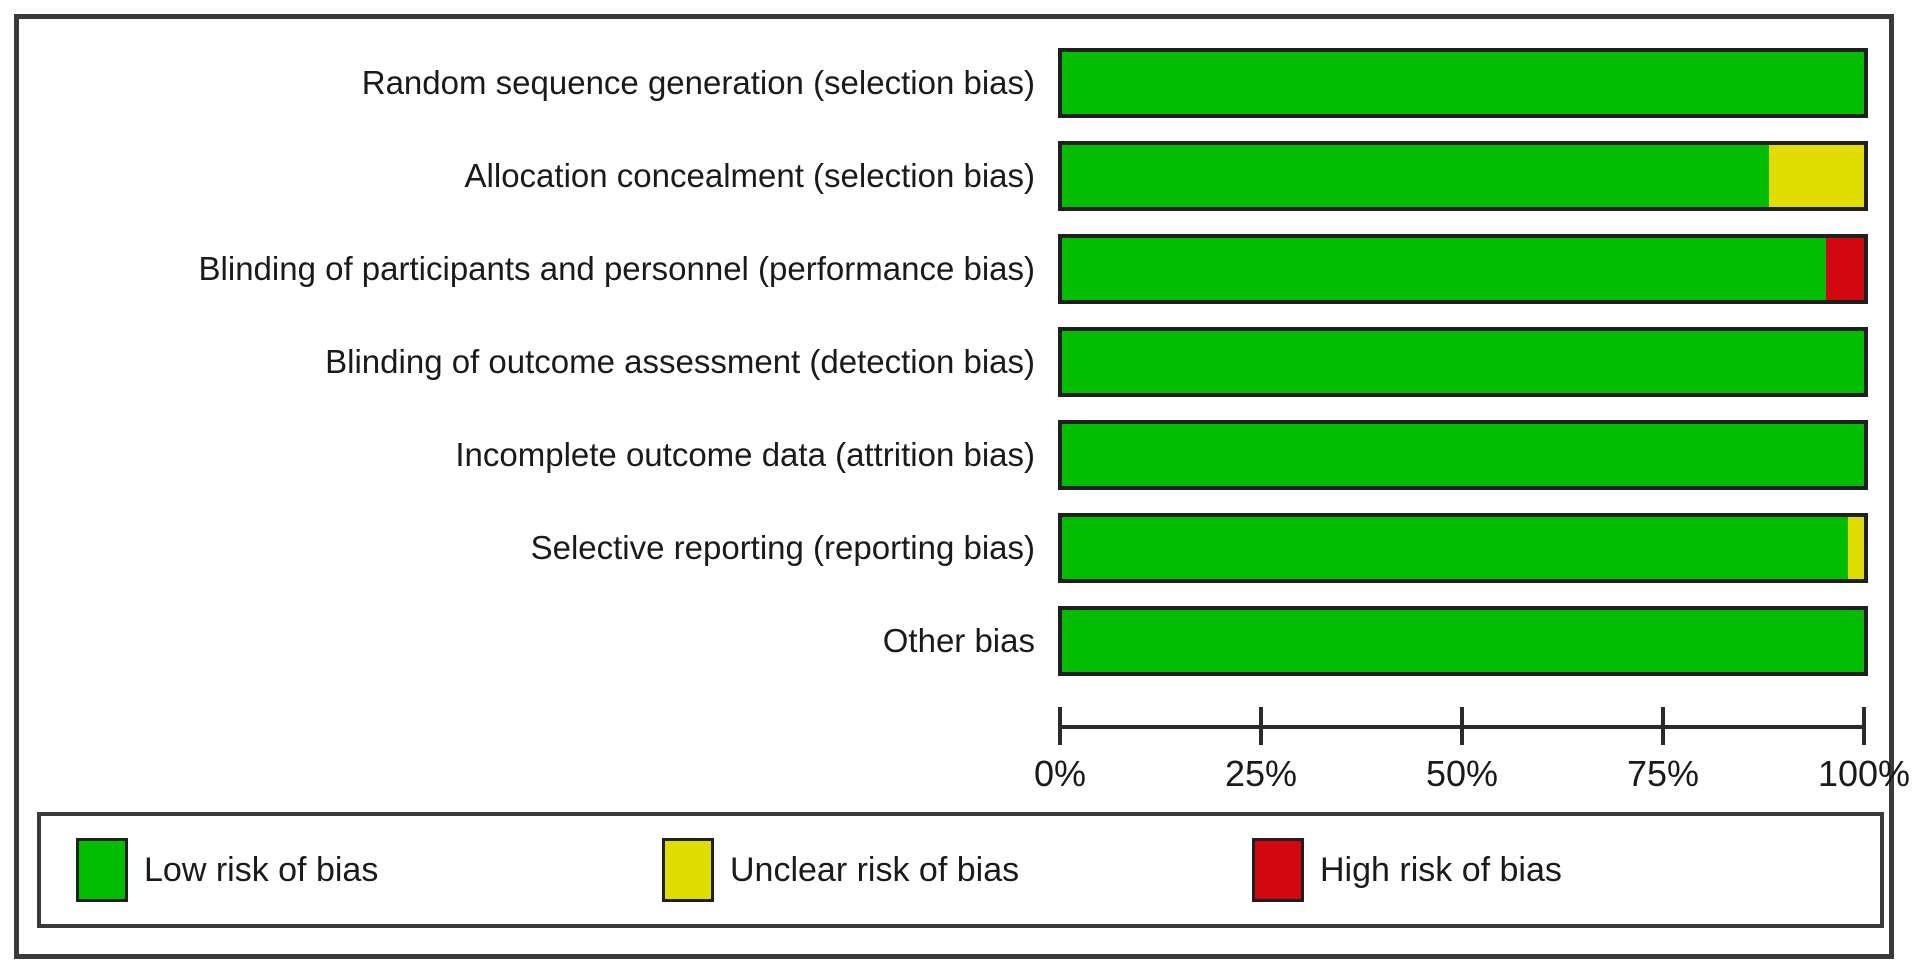 Image resolution: width=1913 pixels, height=974 pixels. I want to click on legend-item-label: Unclear risk of bias, so click(875, 869).